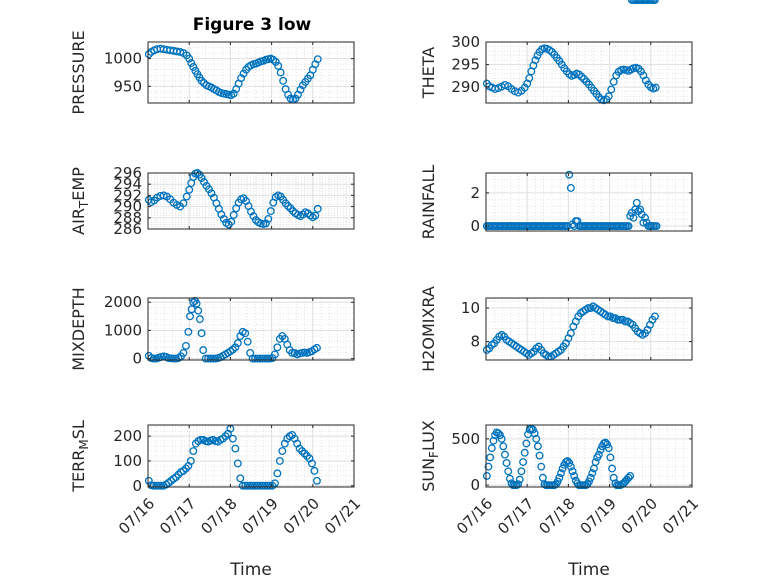 This screenshot has height=583, width=778. Describe the element at coordinates (80, 201) in the screenshot. I see `y-axis-label: AIRTEMP` at that location.